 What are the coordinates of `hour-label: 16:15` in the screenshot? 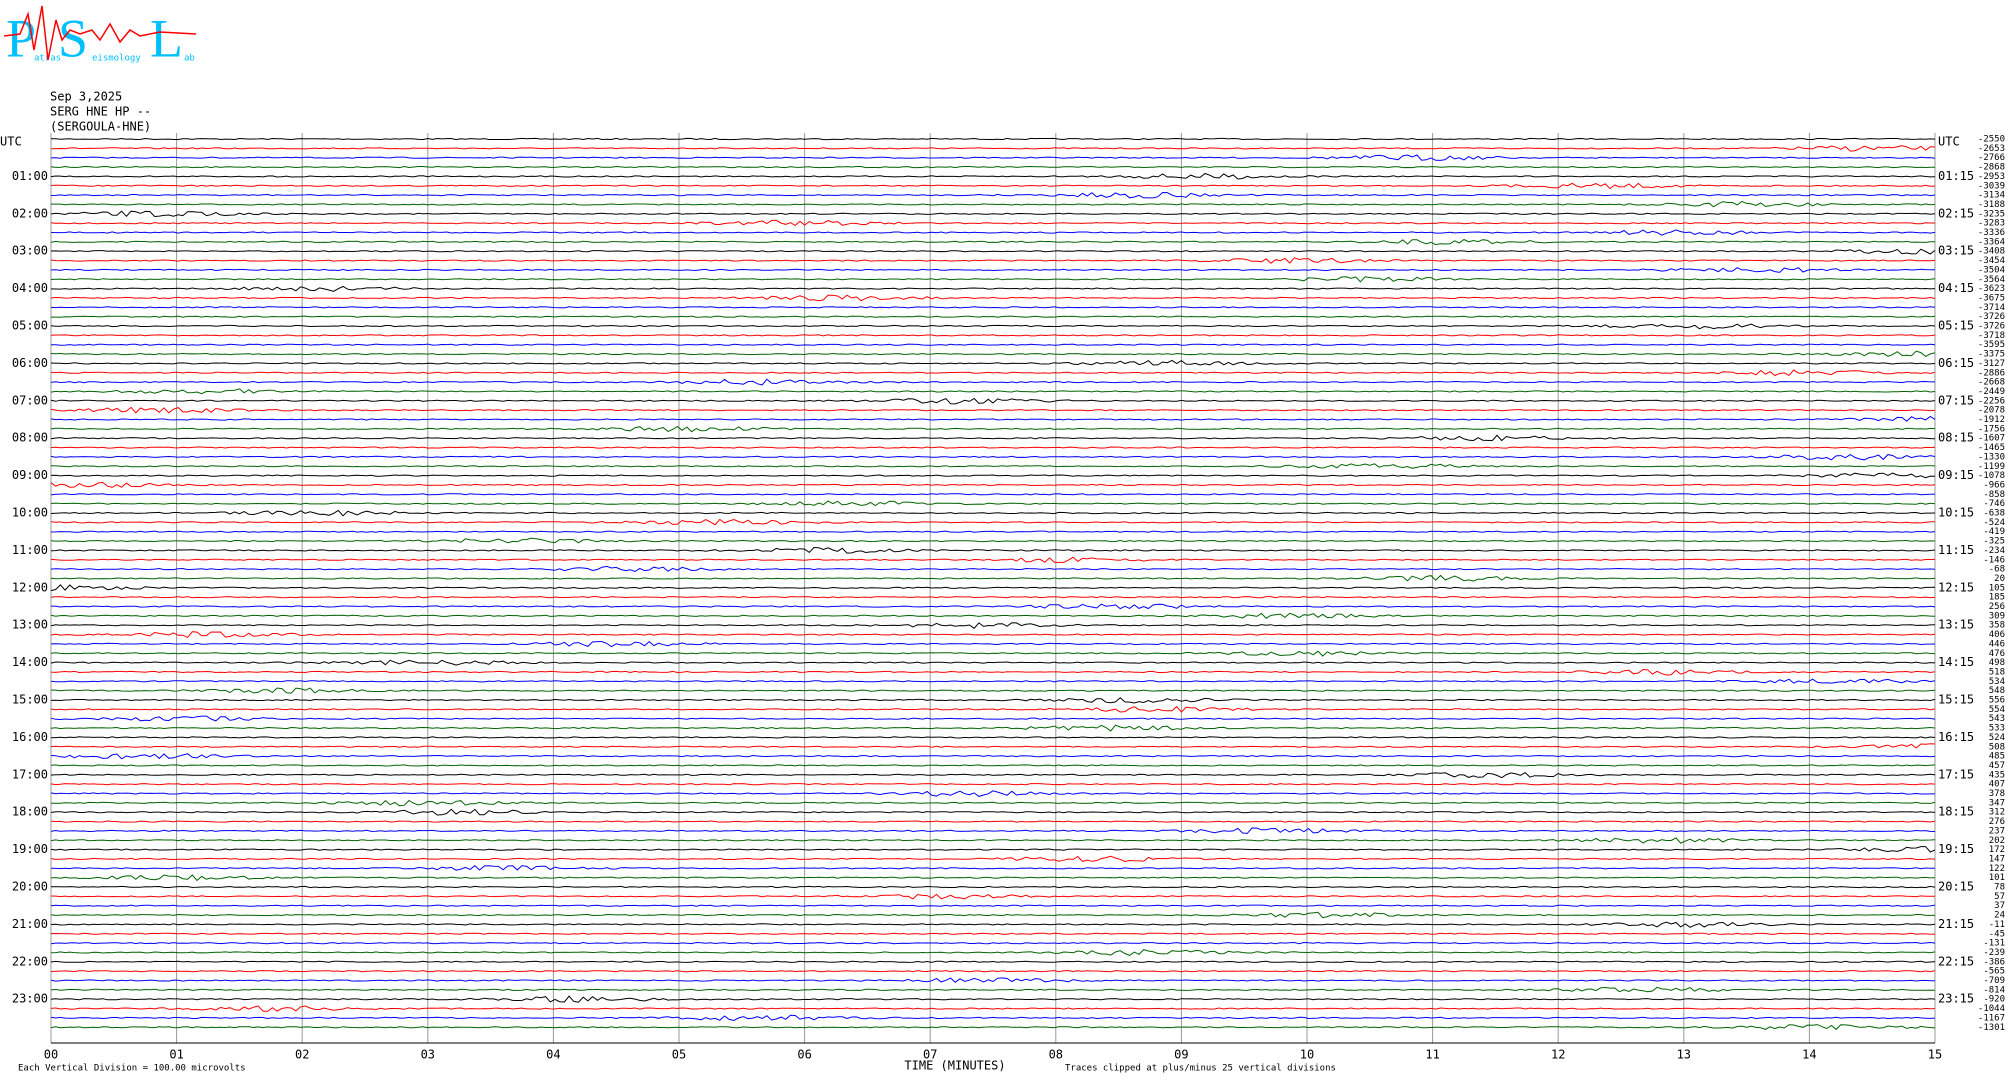 It's located at (1956, 737).